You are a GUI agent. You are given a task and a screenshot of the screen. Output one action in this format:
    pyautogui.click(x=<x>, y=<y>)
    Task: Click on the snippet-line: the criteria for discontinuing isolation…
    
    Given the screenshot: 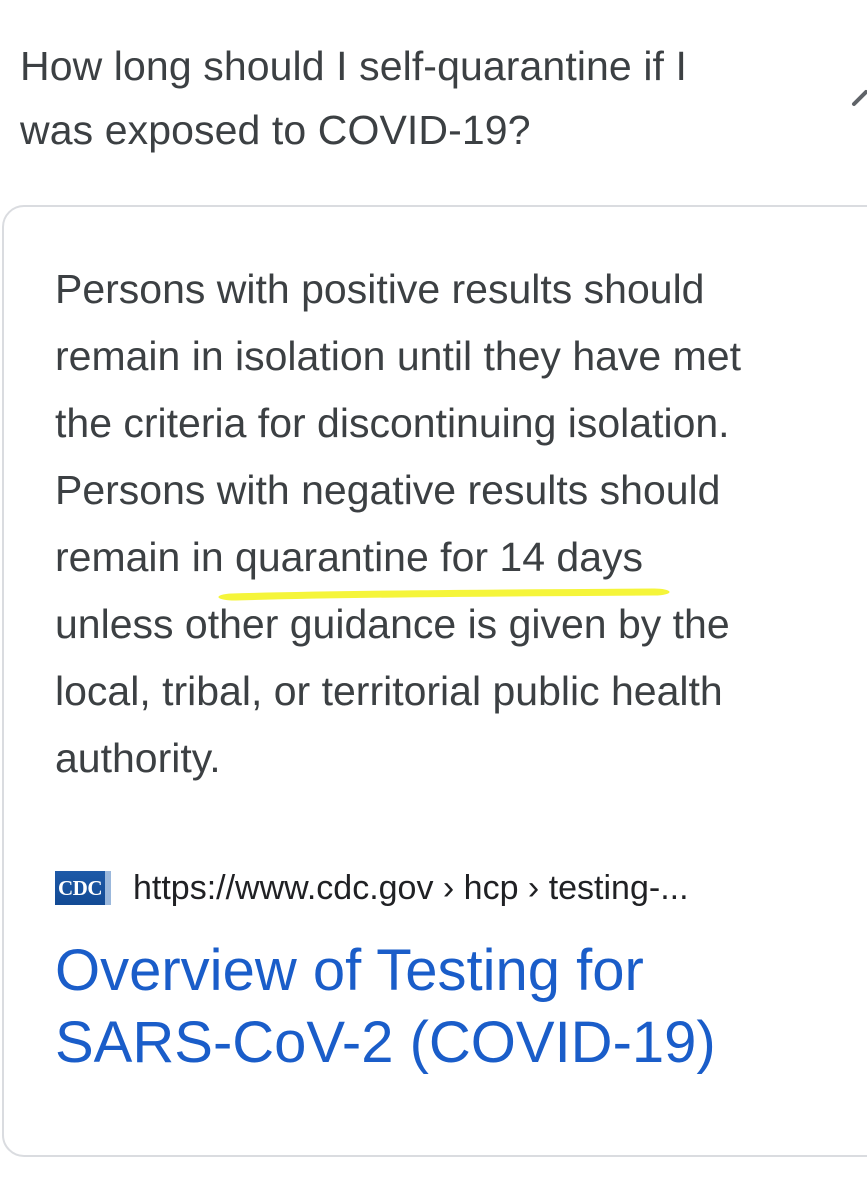 What is the action you would take?
    pyautogui.click(x=392, y=423)
    